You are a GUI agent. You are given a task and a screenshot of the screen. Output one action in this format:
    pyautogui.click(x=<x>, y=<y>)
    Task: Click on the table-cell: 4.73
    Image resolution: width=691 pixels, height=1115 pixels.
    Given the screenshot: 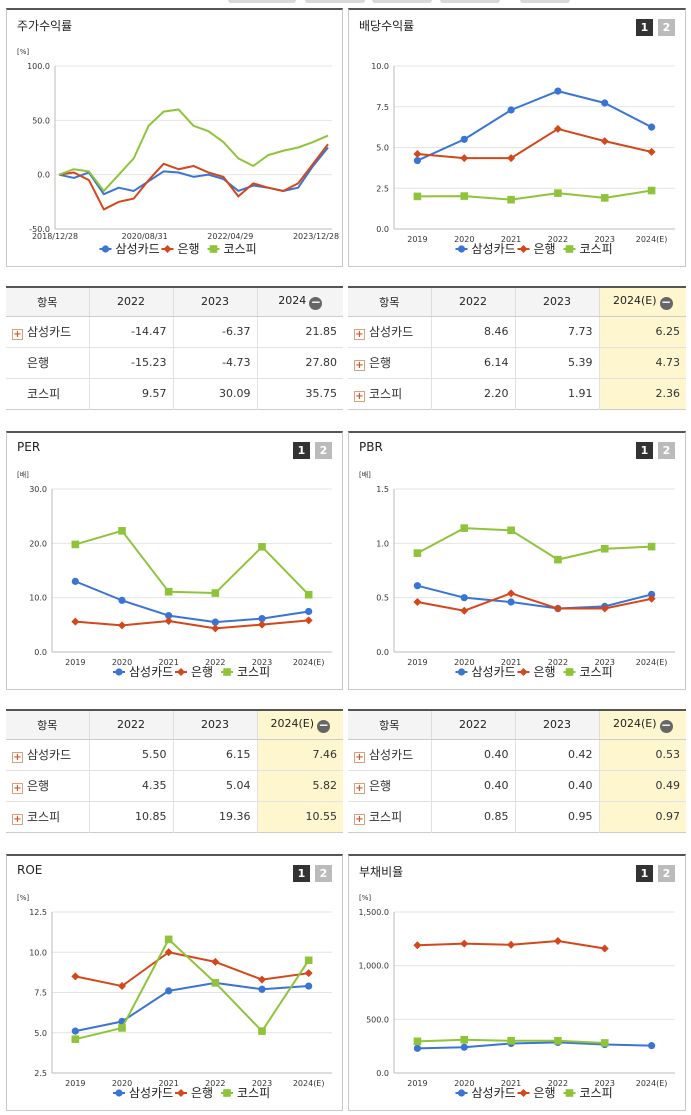 What is the action you would take?
    pyautogui.click(x=642, y=363)
    